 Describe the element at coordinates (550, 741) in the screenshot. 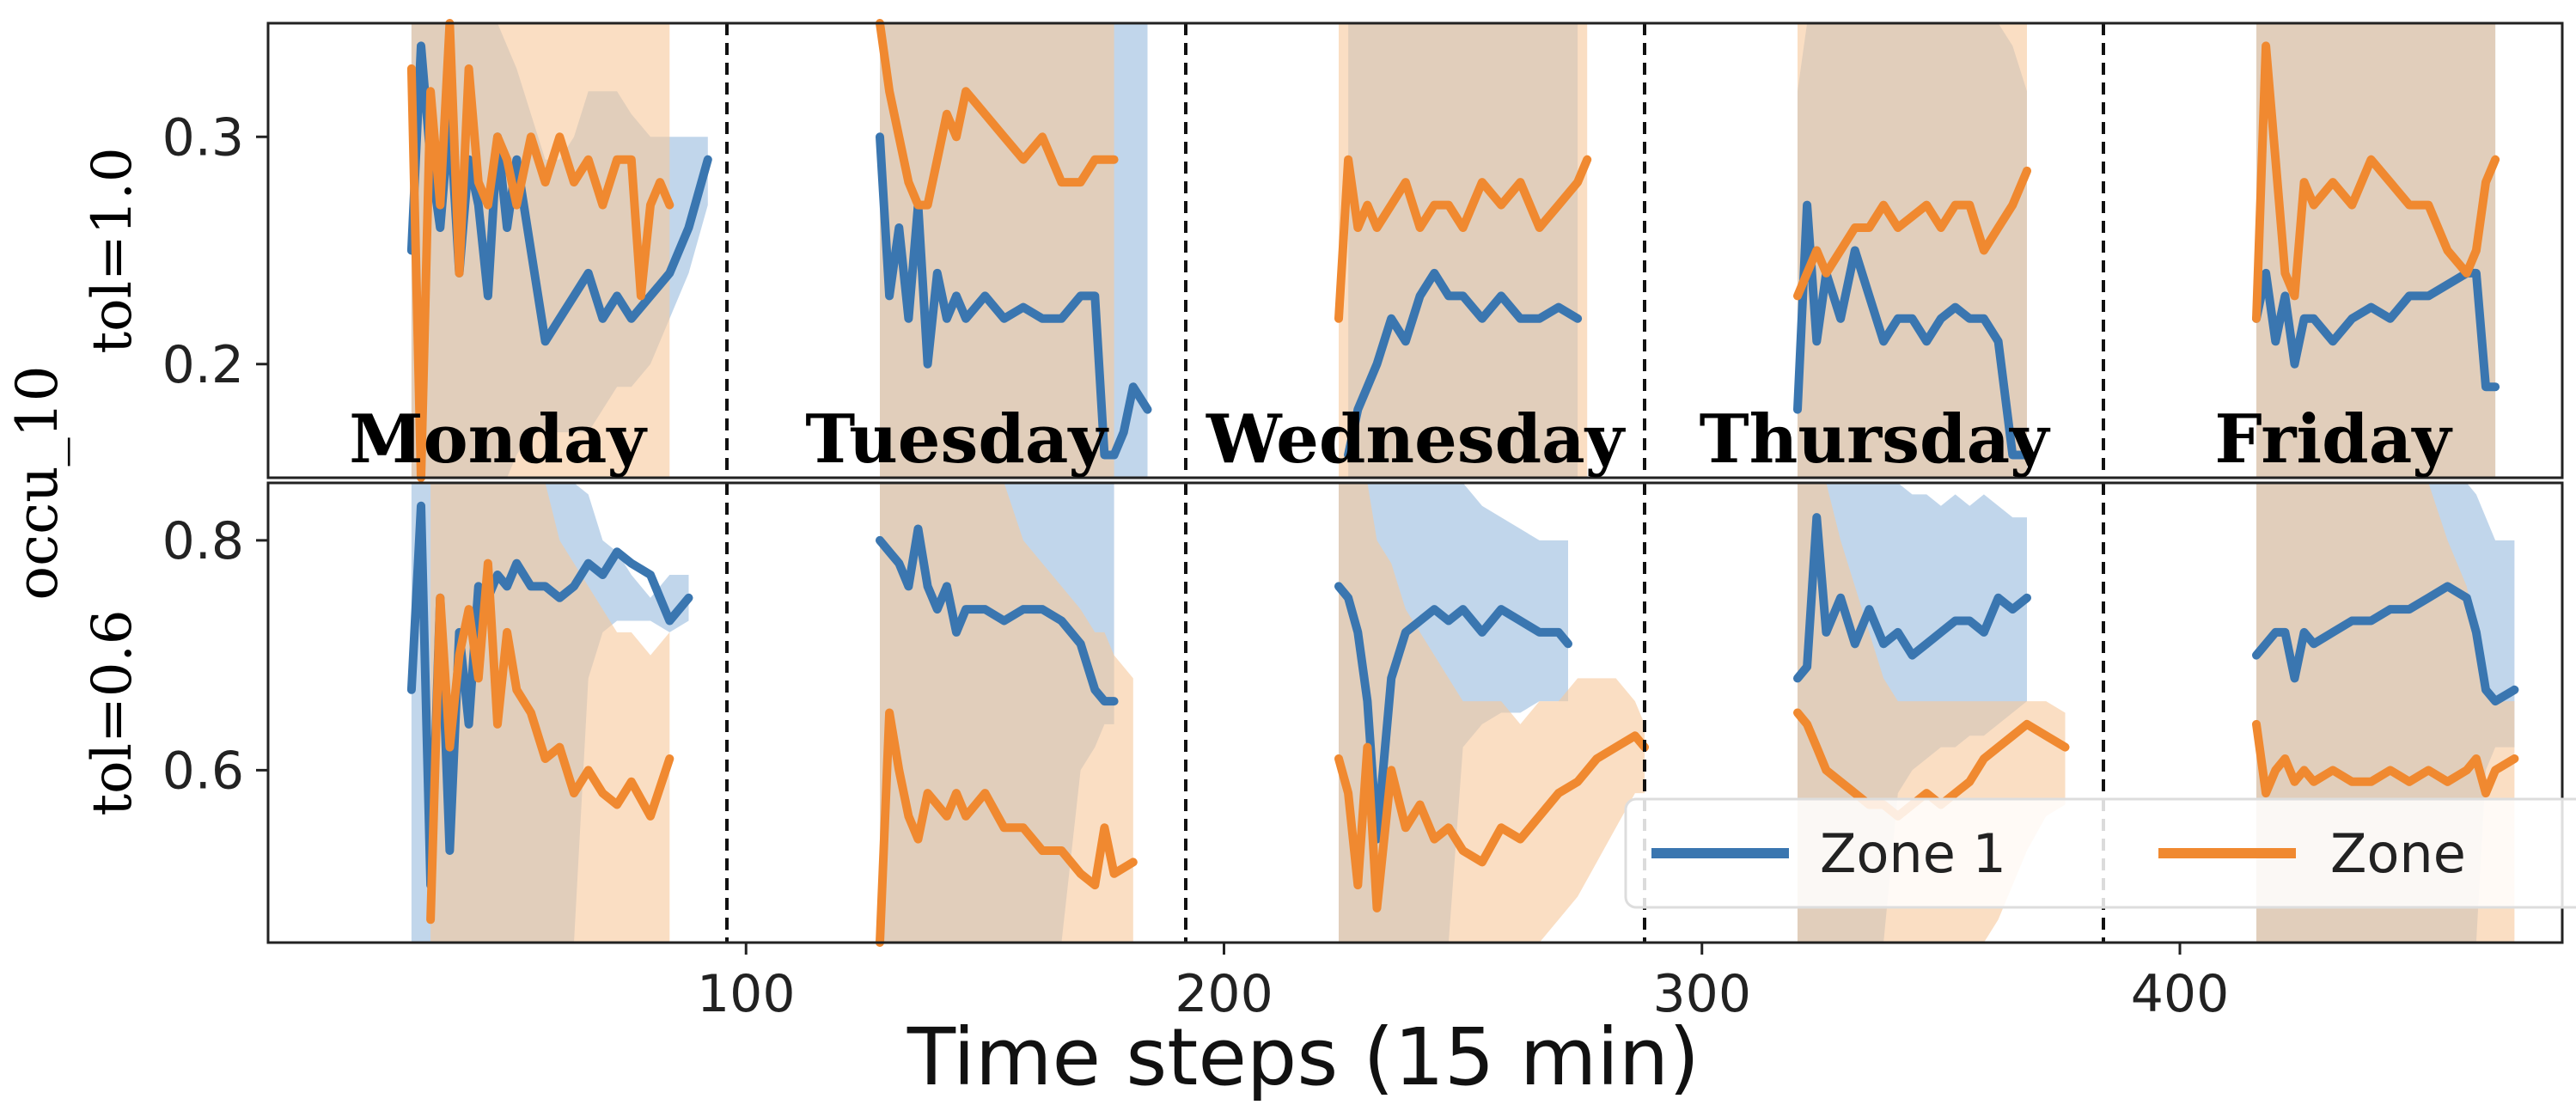

I see `line-panel2-zone2-day1` at that location.